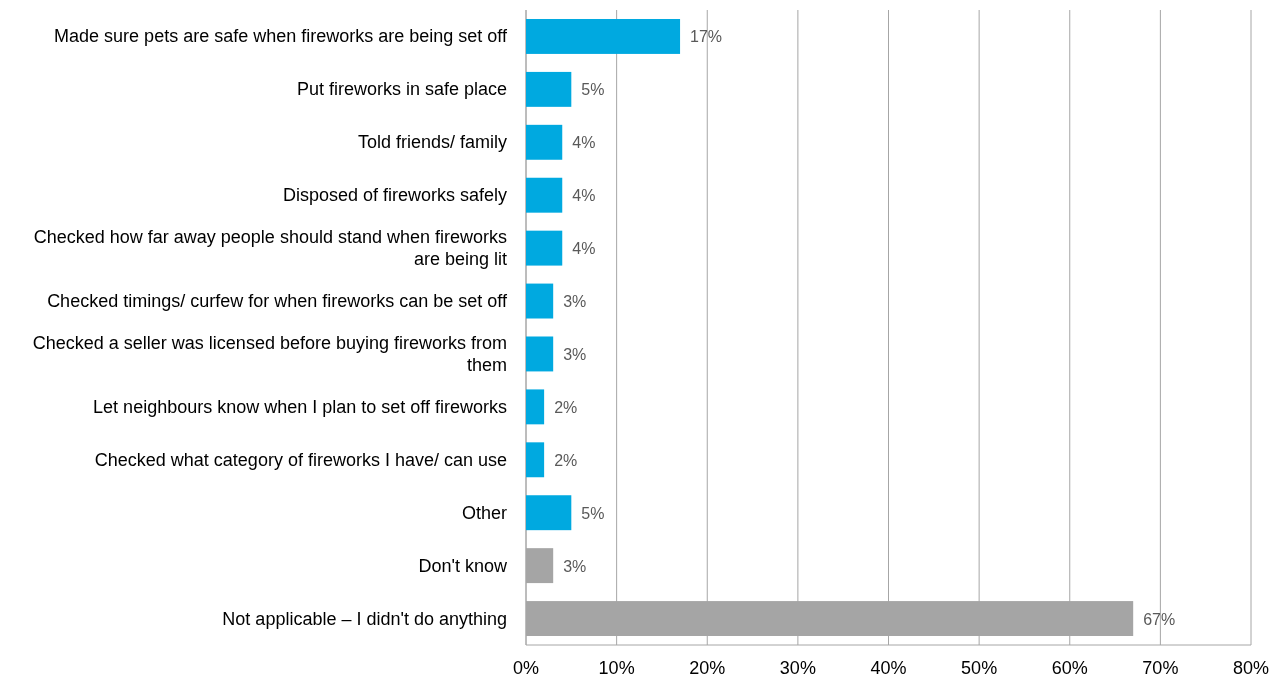  Describe the element at coordinates (1159, 619) in the screenshot. I see `data-label: 67%` at that location.